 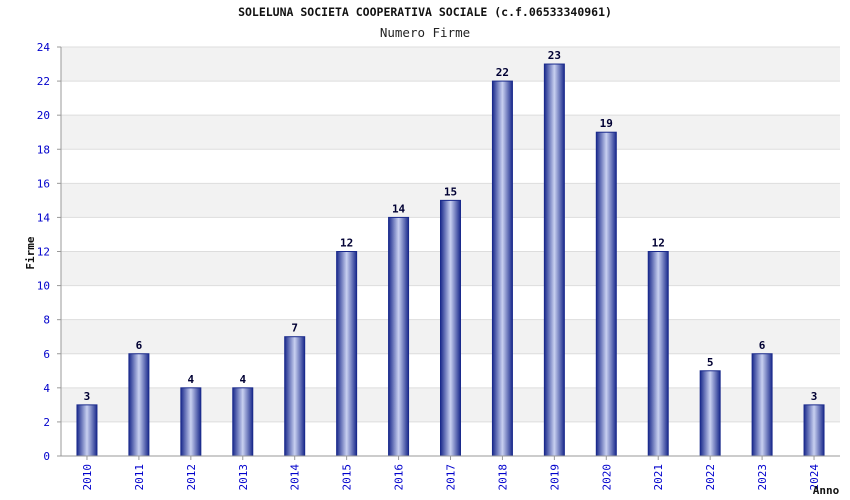 What do you see at coordinates (46, 320) in the screenshot?
I see `y-tick-label: 8` at bounding box center [46, 320].